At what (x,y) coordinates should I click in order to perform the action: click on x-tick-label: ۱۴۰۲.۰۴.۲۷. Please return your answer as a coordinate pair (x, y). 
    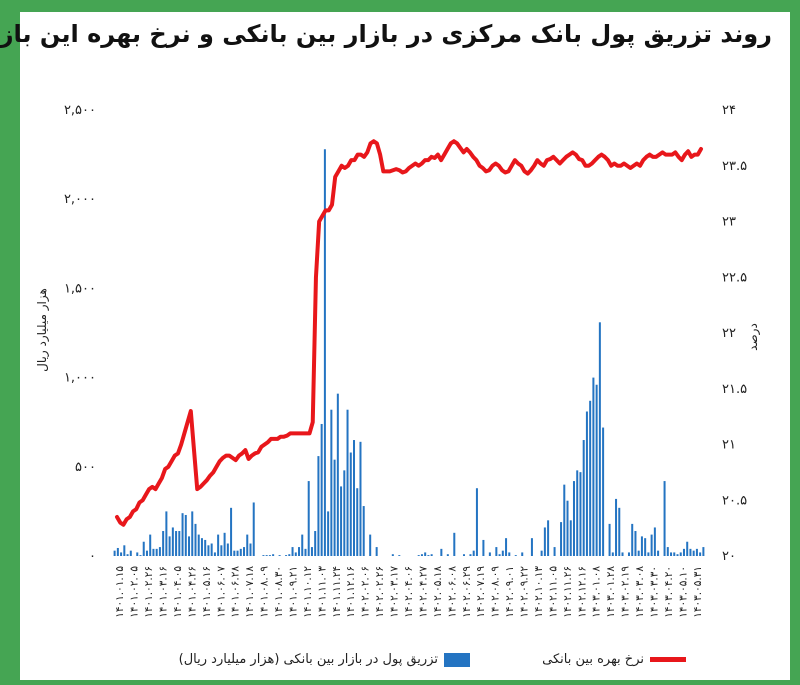
    Looking at the image, I should click on (423, 592).